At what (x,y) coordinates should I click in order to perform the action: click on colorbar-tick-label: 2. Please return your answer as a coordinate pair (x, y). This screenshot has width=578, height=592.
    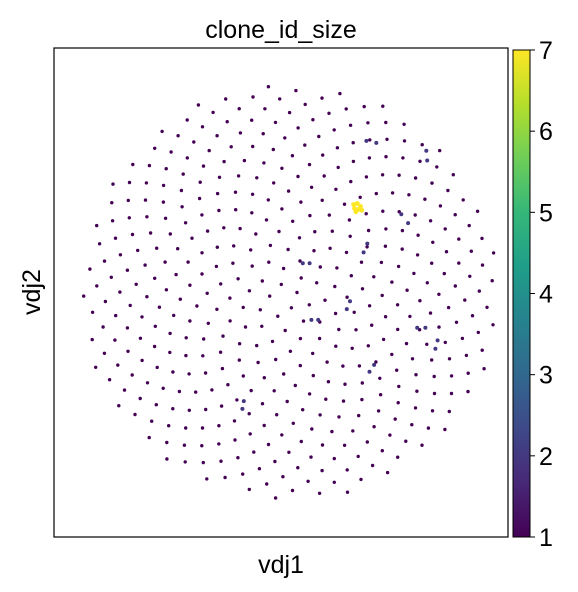
    Looking at the image, I should click on (546, 457).